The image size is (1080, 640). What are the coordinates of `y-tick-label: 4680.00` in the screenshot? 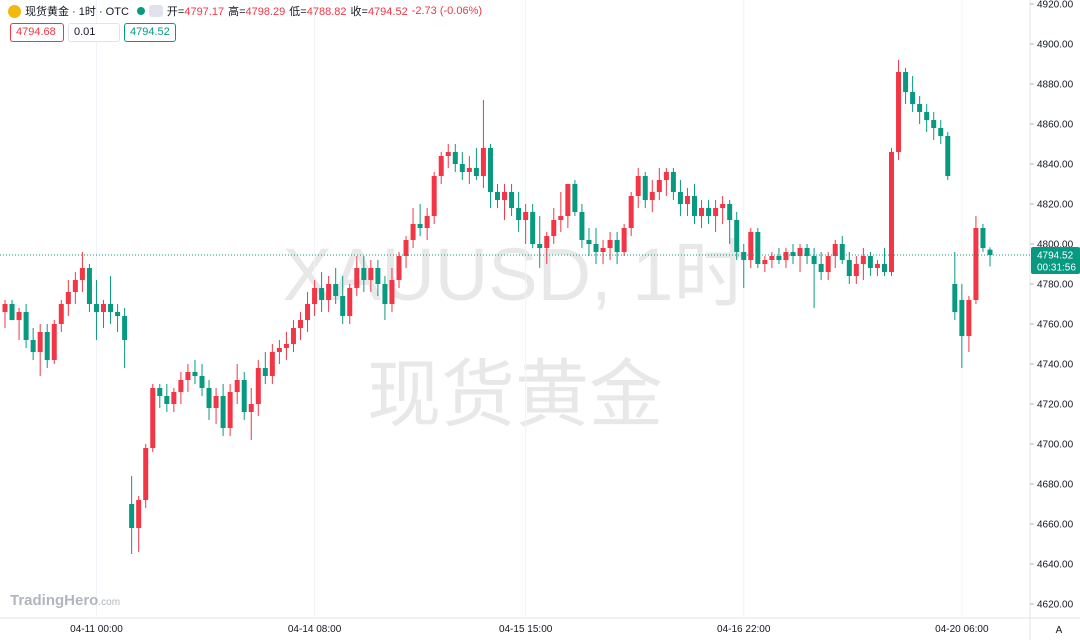 It's located at (1055, 485).